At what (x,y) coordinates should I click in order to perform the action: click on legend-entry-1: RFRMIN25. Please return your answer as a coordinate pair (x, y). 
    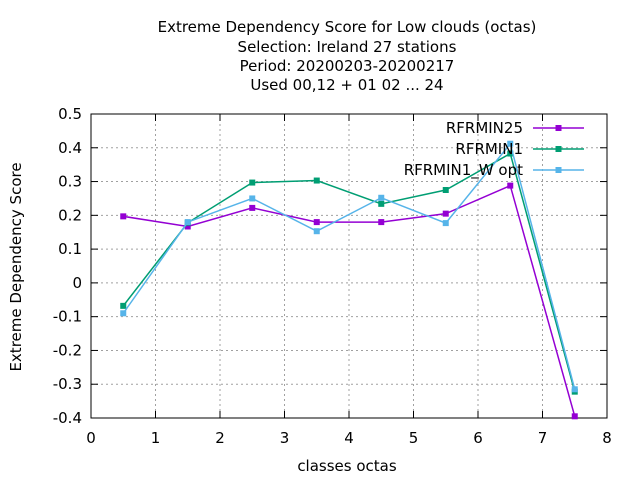
    Looking at the image, I should click on (515, 128).